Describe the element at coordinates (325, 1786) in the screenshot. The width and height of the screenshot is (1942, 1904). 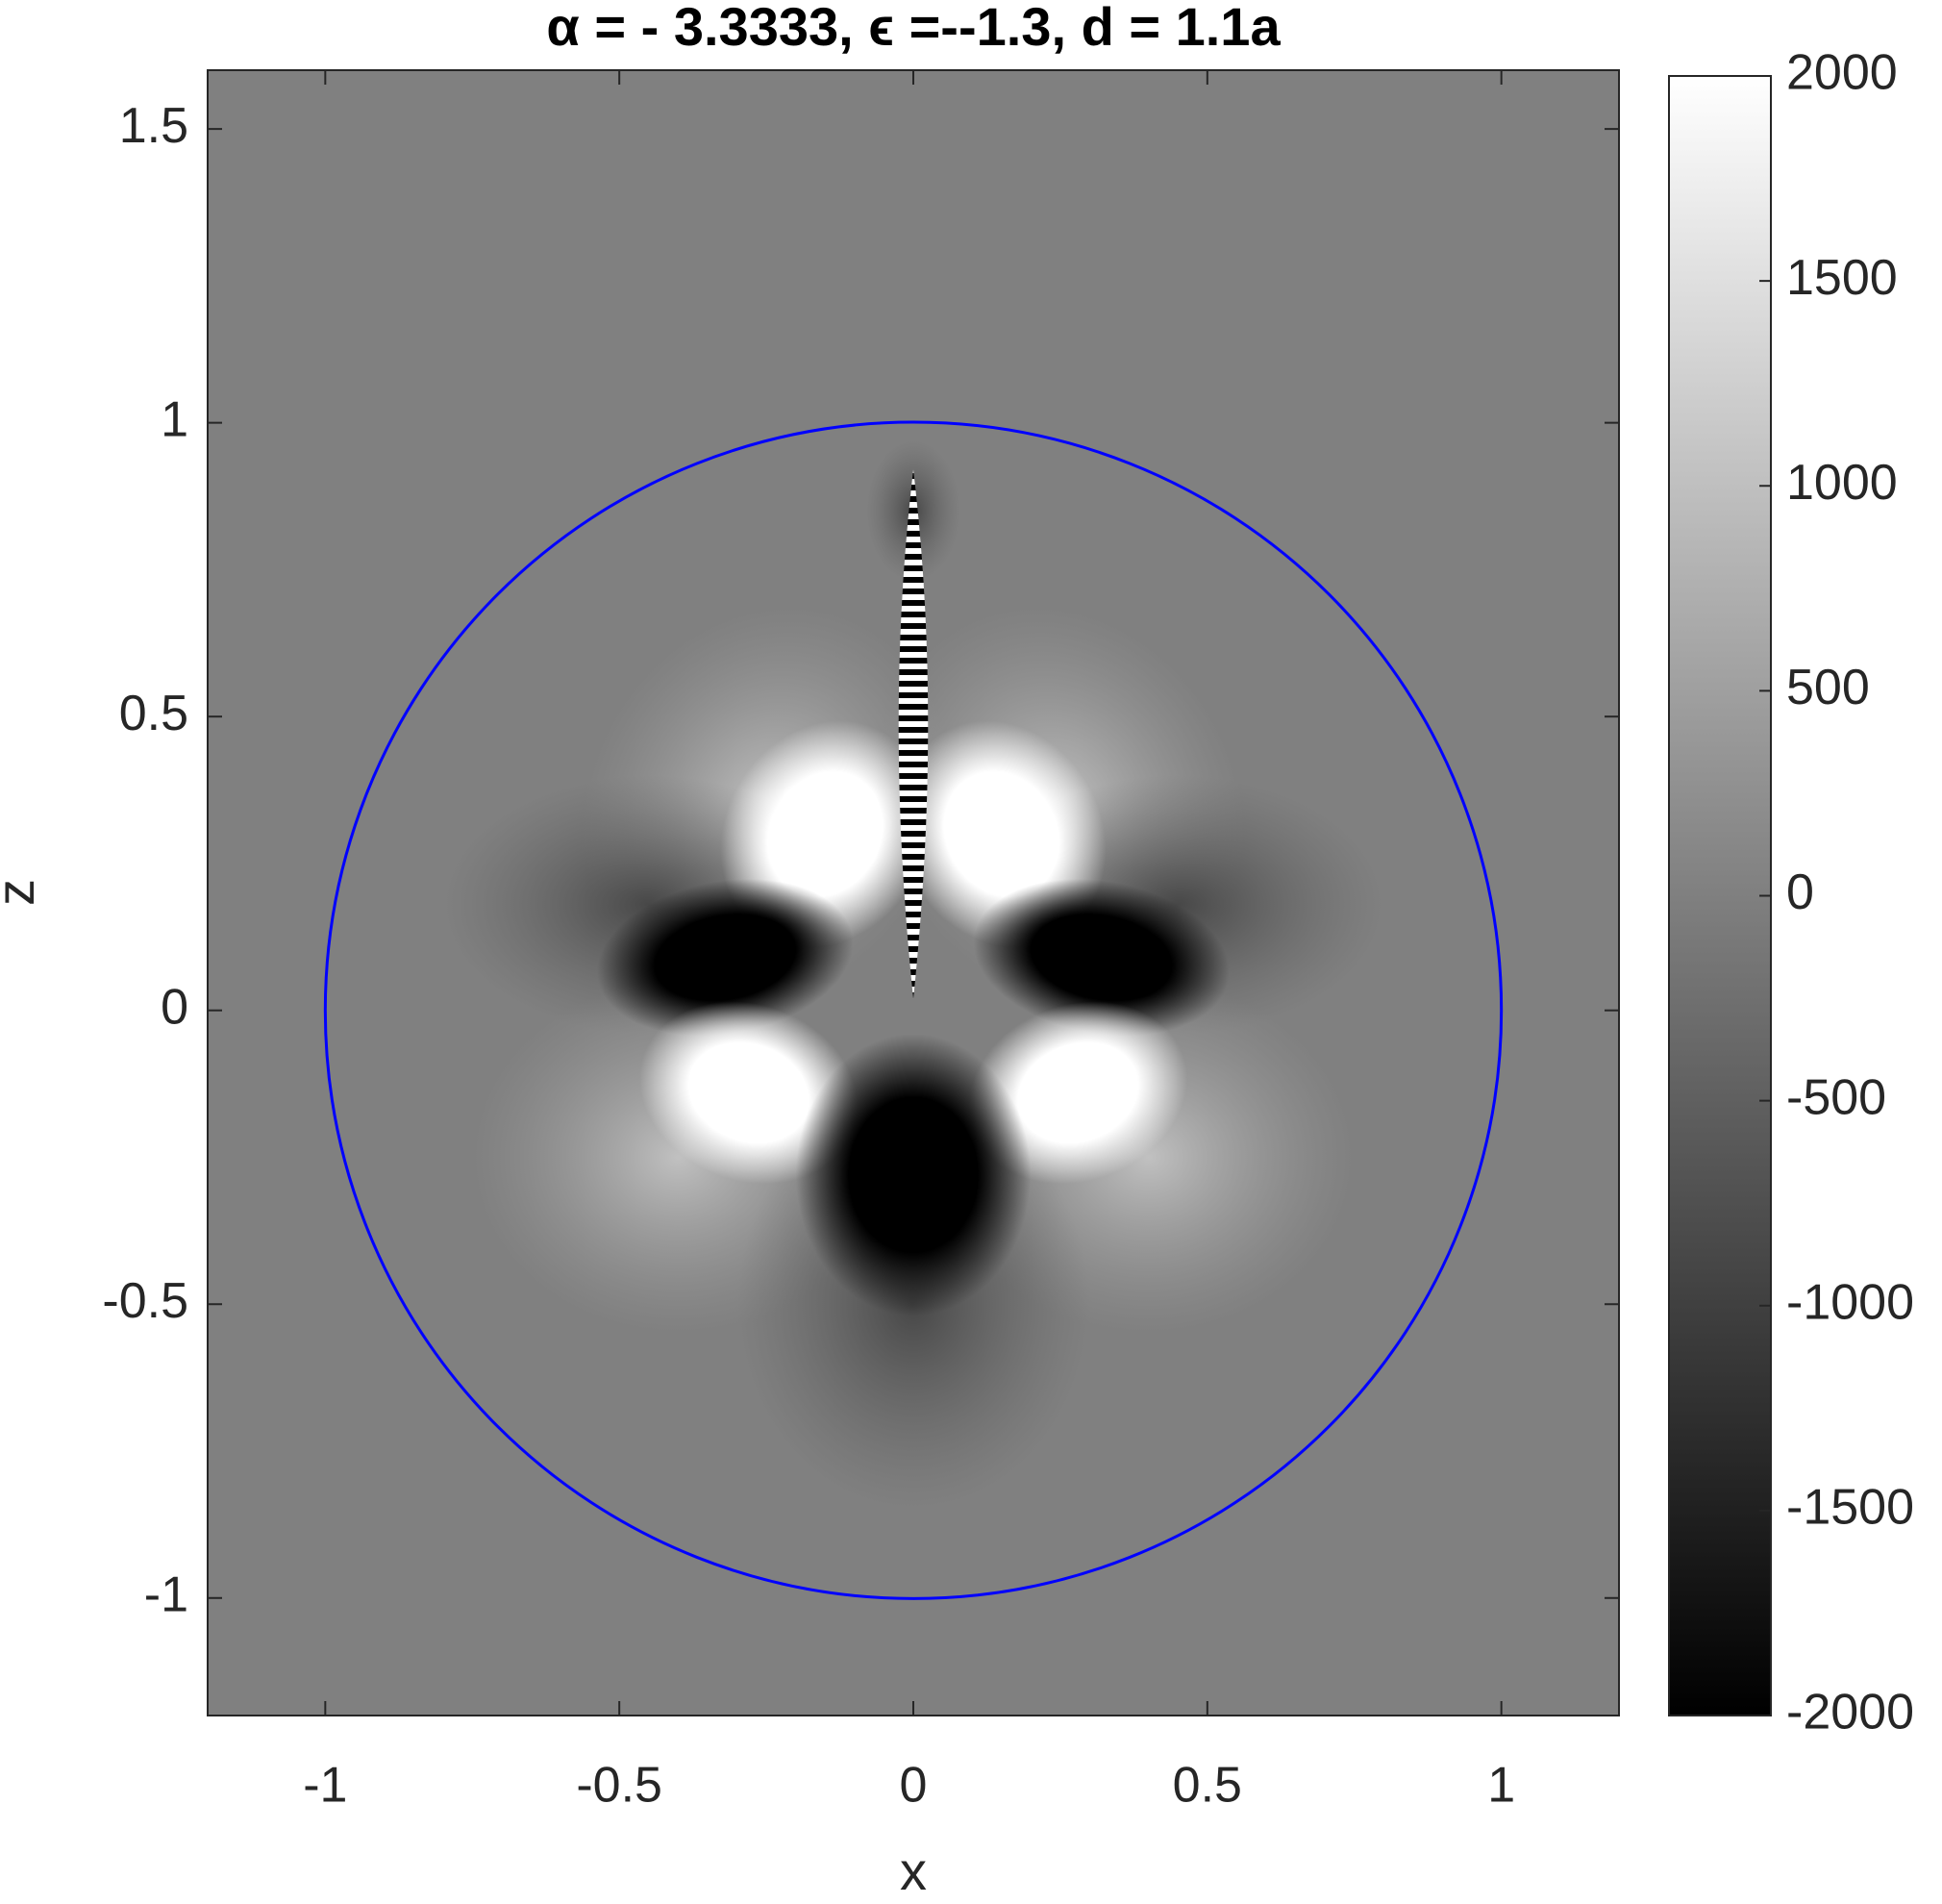
I see `x-tick-label: -1` at that location.